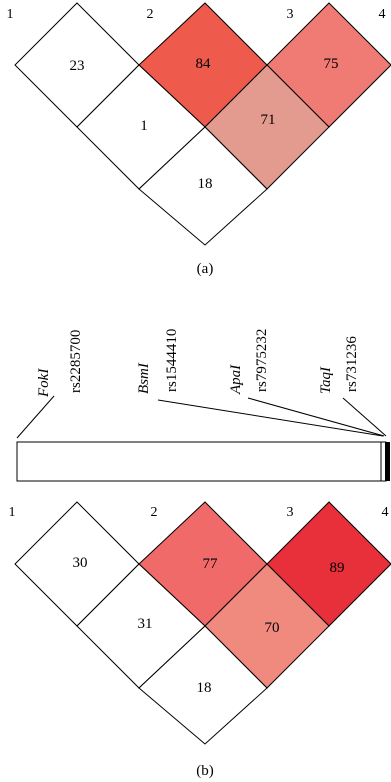  Describe the element at coordinates (236, 379) in the screenshot. I see `snp-enzyme-apaI: ApaI` at that location.